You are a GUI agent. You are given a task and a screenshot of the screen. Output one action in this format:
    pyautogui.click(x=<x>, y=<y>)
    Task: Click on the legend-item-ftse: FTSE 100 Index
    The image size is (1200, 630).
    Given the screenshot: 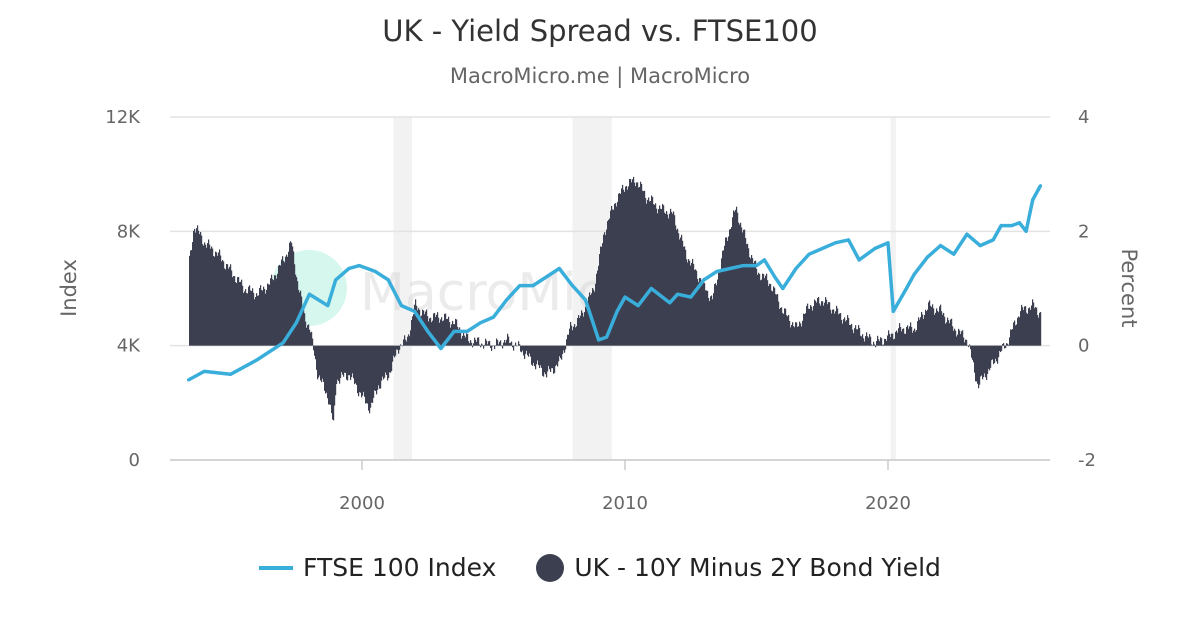 What is the action you would take?
    pyautogui.click(x=377, y=567)
    